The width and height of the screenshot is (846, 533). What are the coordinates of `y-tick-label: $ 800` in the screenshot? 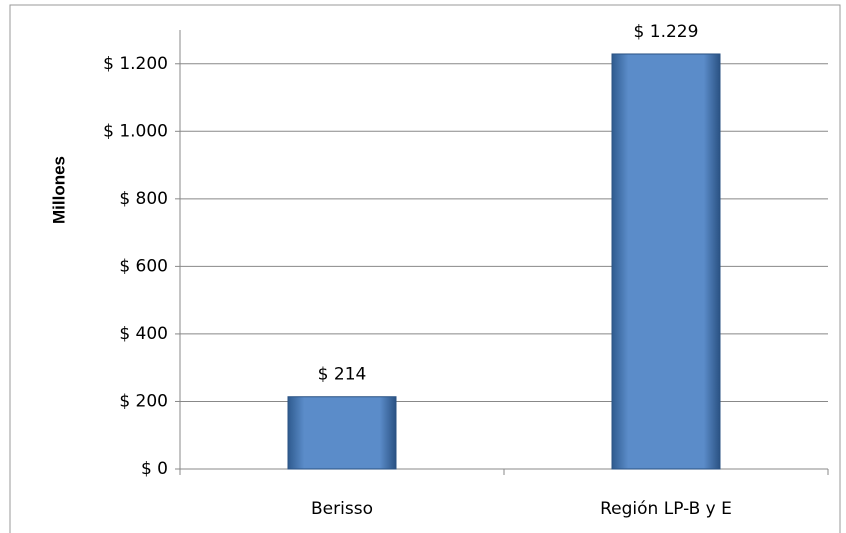 It's located at (143, 199).